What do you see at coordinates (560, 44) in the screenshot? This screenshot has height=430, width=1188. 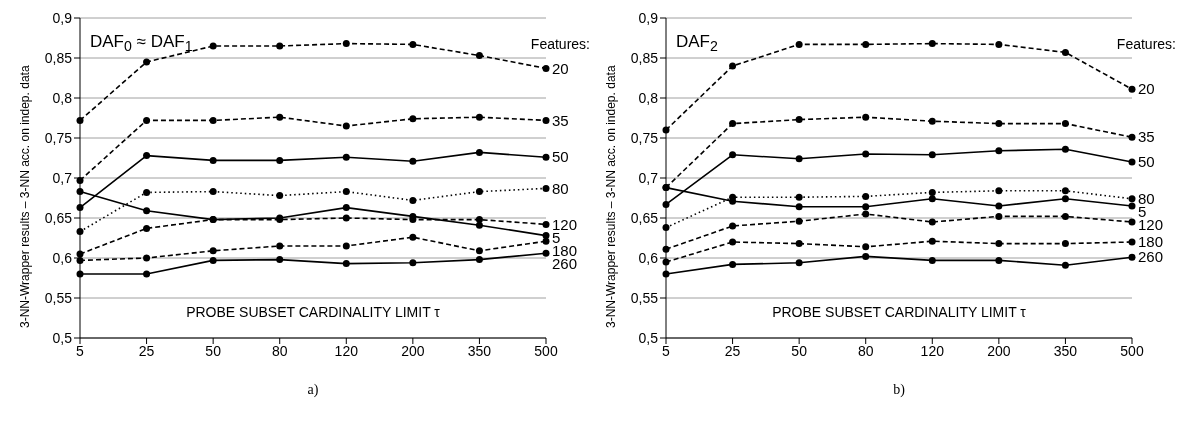 I see `legend-title: Features:` at bounding box center [560, 44].